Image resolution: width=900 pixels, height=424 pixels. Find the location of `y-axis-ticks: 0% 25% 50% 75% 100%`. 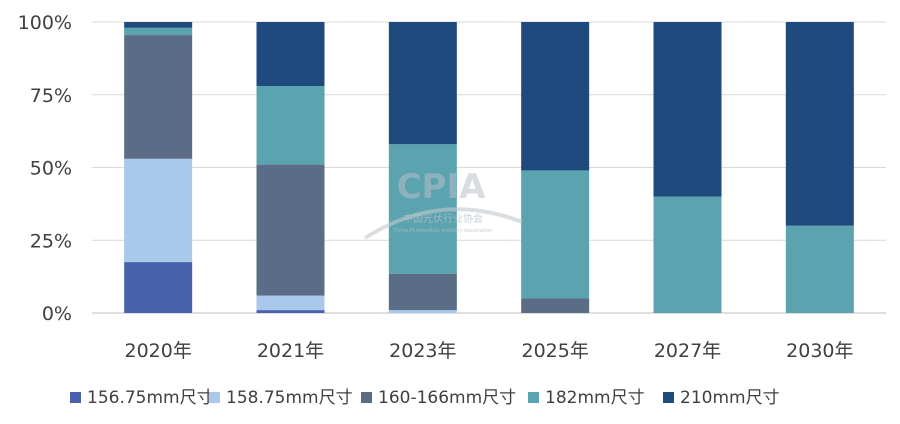

y-axis-ticks: 0% 25% 50% 75% 100% is located at coordinates (45, 168).